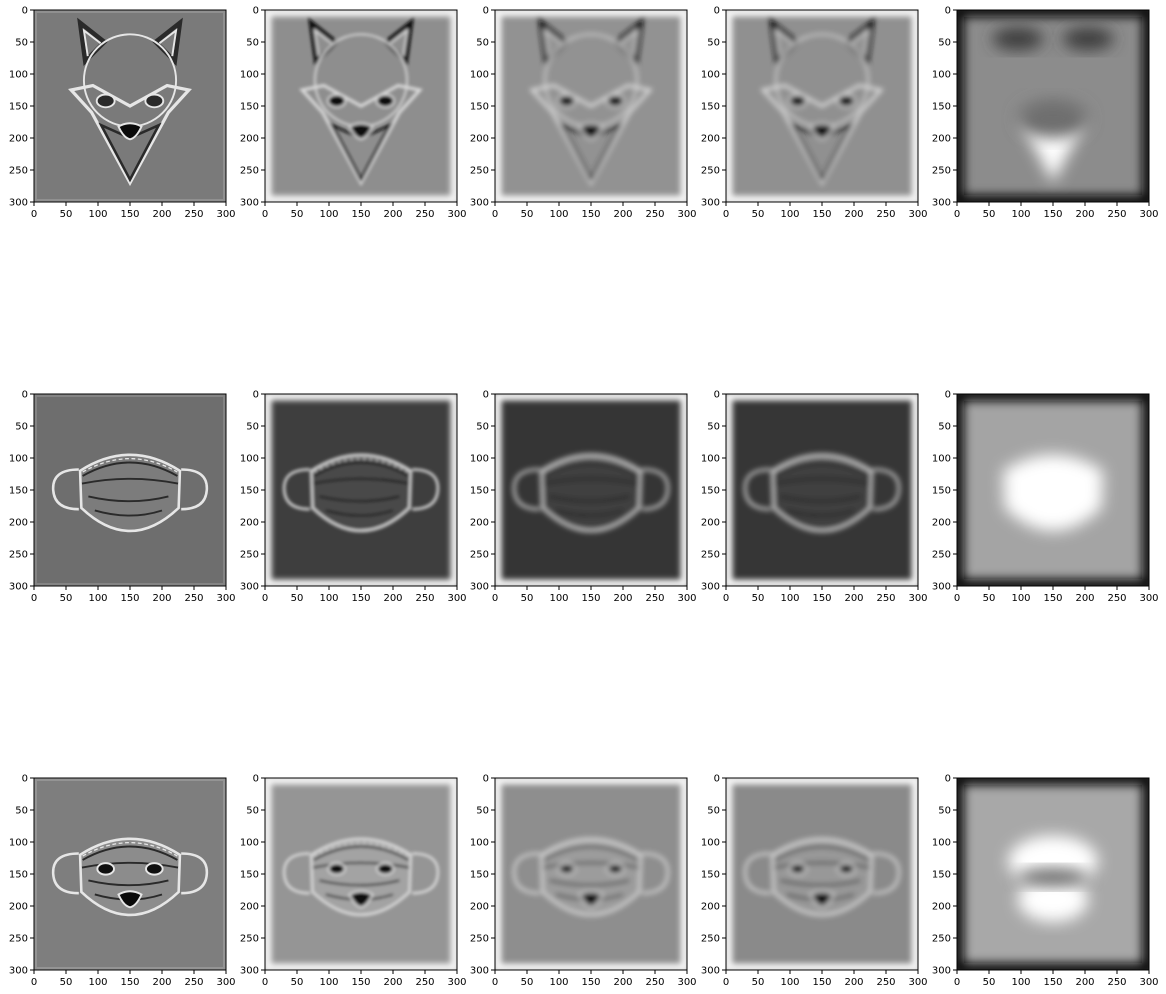 This screenshot has height=994, width=1166. I want to click on fox-chin, so click(591, 152).